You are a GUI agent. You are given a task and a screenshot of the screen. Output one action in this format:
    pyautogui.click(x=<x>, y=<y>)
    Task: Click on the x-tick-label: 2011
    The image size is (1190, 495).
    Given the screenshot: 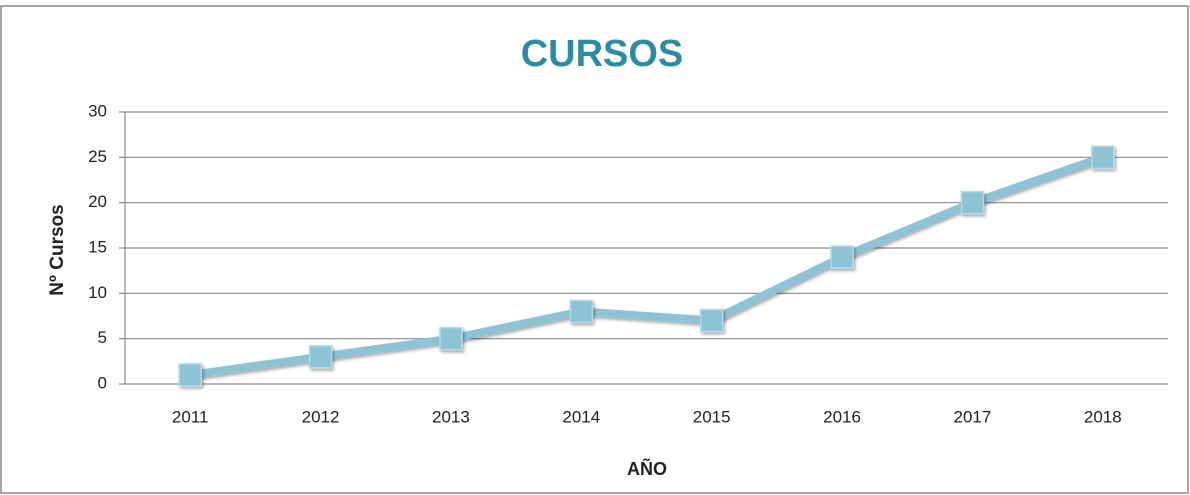 What is the action you would take?
    pyautogui.click(x=190, y=416)
    